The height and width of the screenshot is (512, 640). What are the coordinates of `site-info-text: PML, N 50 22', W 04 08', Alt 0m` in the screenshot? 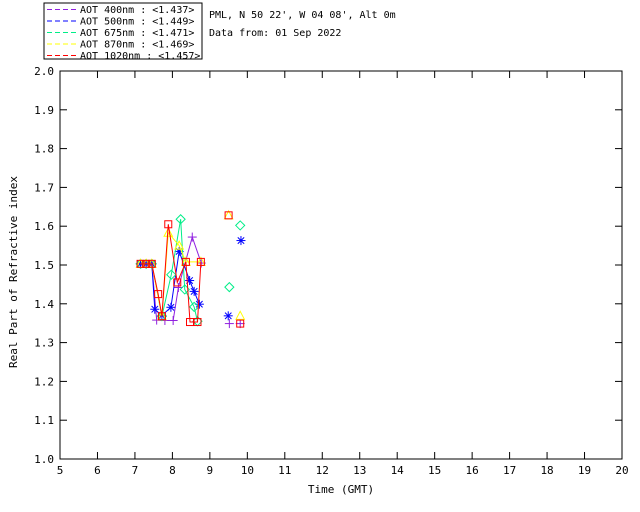 It's located at (302, 15).